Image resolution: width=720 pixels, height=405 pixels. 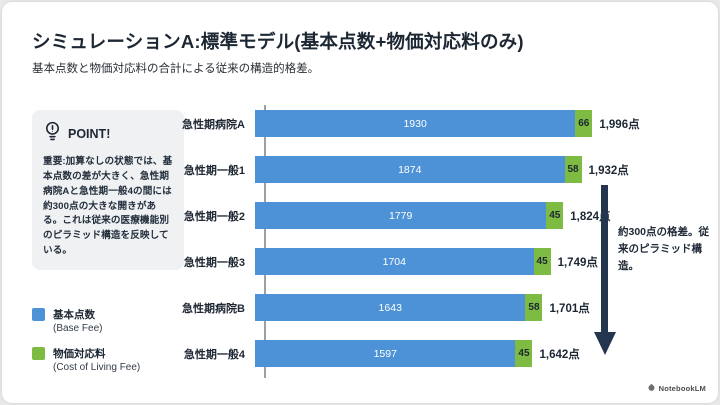 What do you see at coordinates (682, 388) in the screenshot?
I see `brand-text: NotebookLM` at bounding box center [682, 388].